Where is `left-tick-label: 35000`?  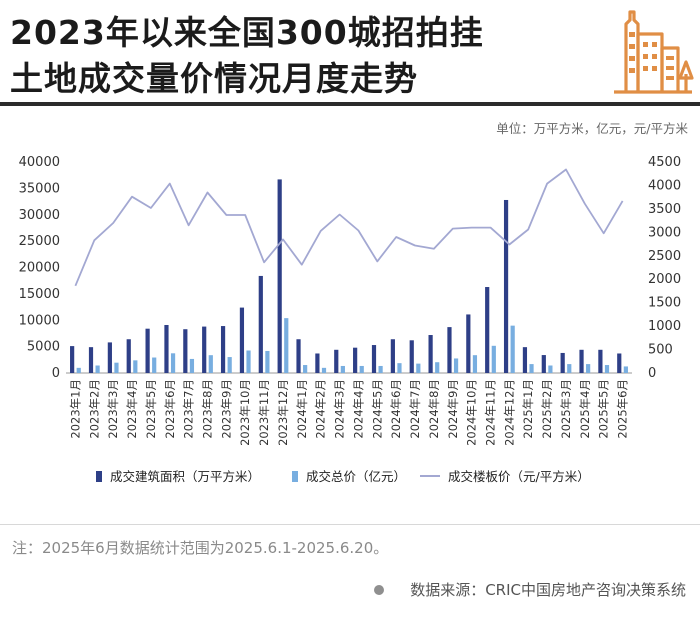
left-tick-label: 35000 is located at coordinates (39, 188).